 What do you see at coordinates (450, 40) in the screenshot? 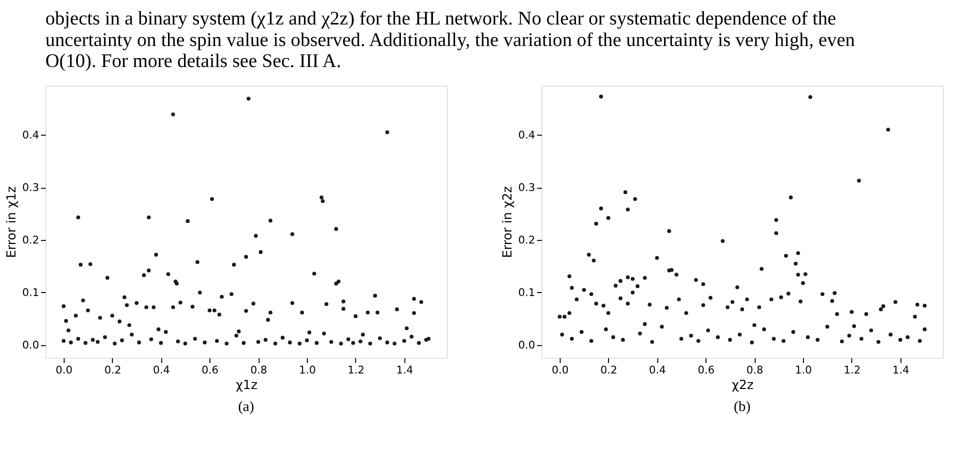
I see `text: uncertainty on the spin value is observed. Additionally, the variation of the uncertainty is very high, even` at bounding box center [450, 40].